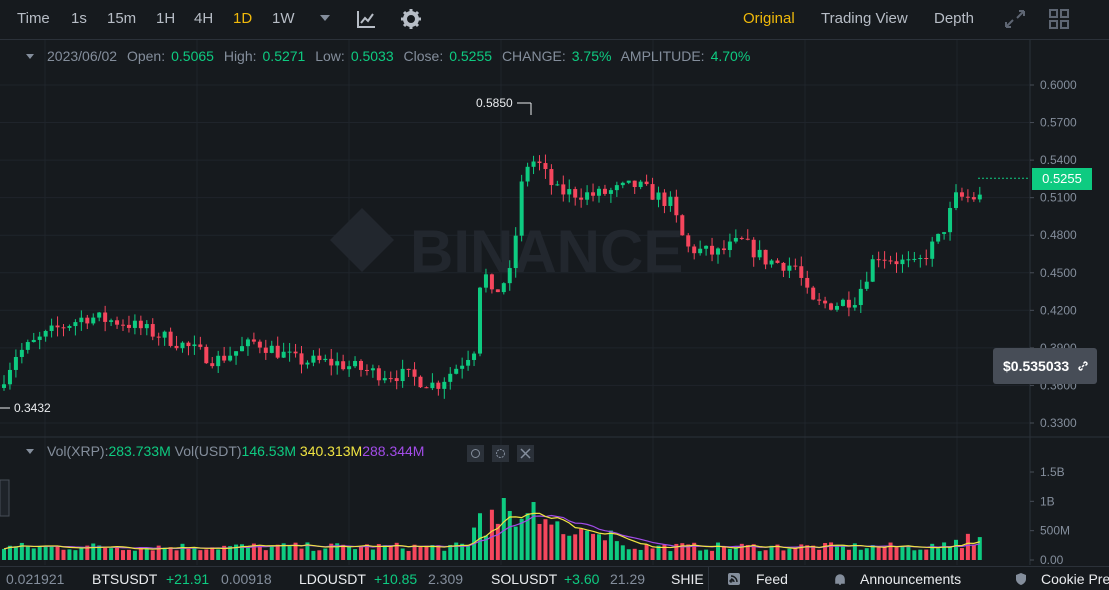  What do you see at coordinates (284, 56) in the screenshot?
I see `high-value: 0.5271` at bounding box center [284, 56].